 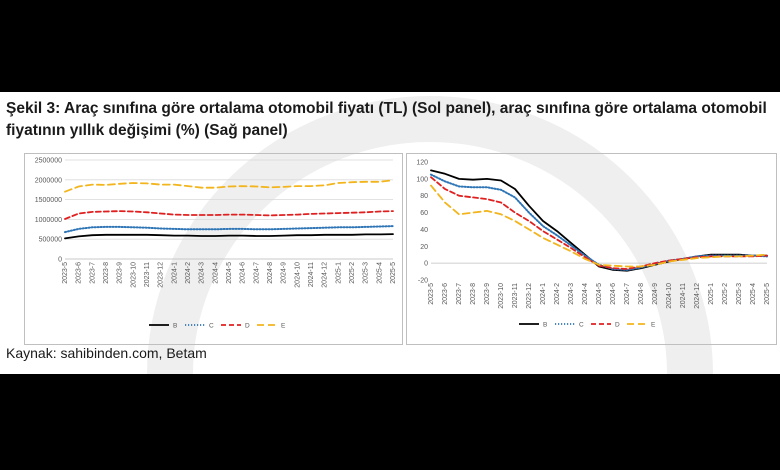 What do you see at coordinates (424, 247) in the screenshot?
I see `y-tick-label: 20` at bounding box center [424, 247].